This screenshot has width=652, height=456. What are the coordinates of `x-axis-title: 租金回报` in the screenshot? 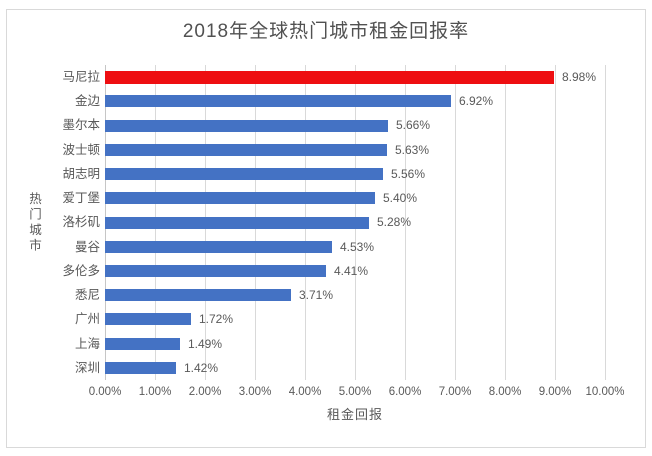 It's located at (354, 414).